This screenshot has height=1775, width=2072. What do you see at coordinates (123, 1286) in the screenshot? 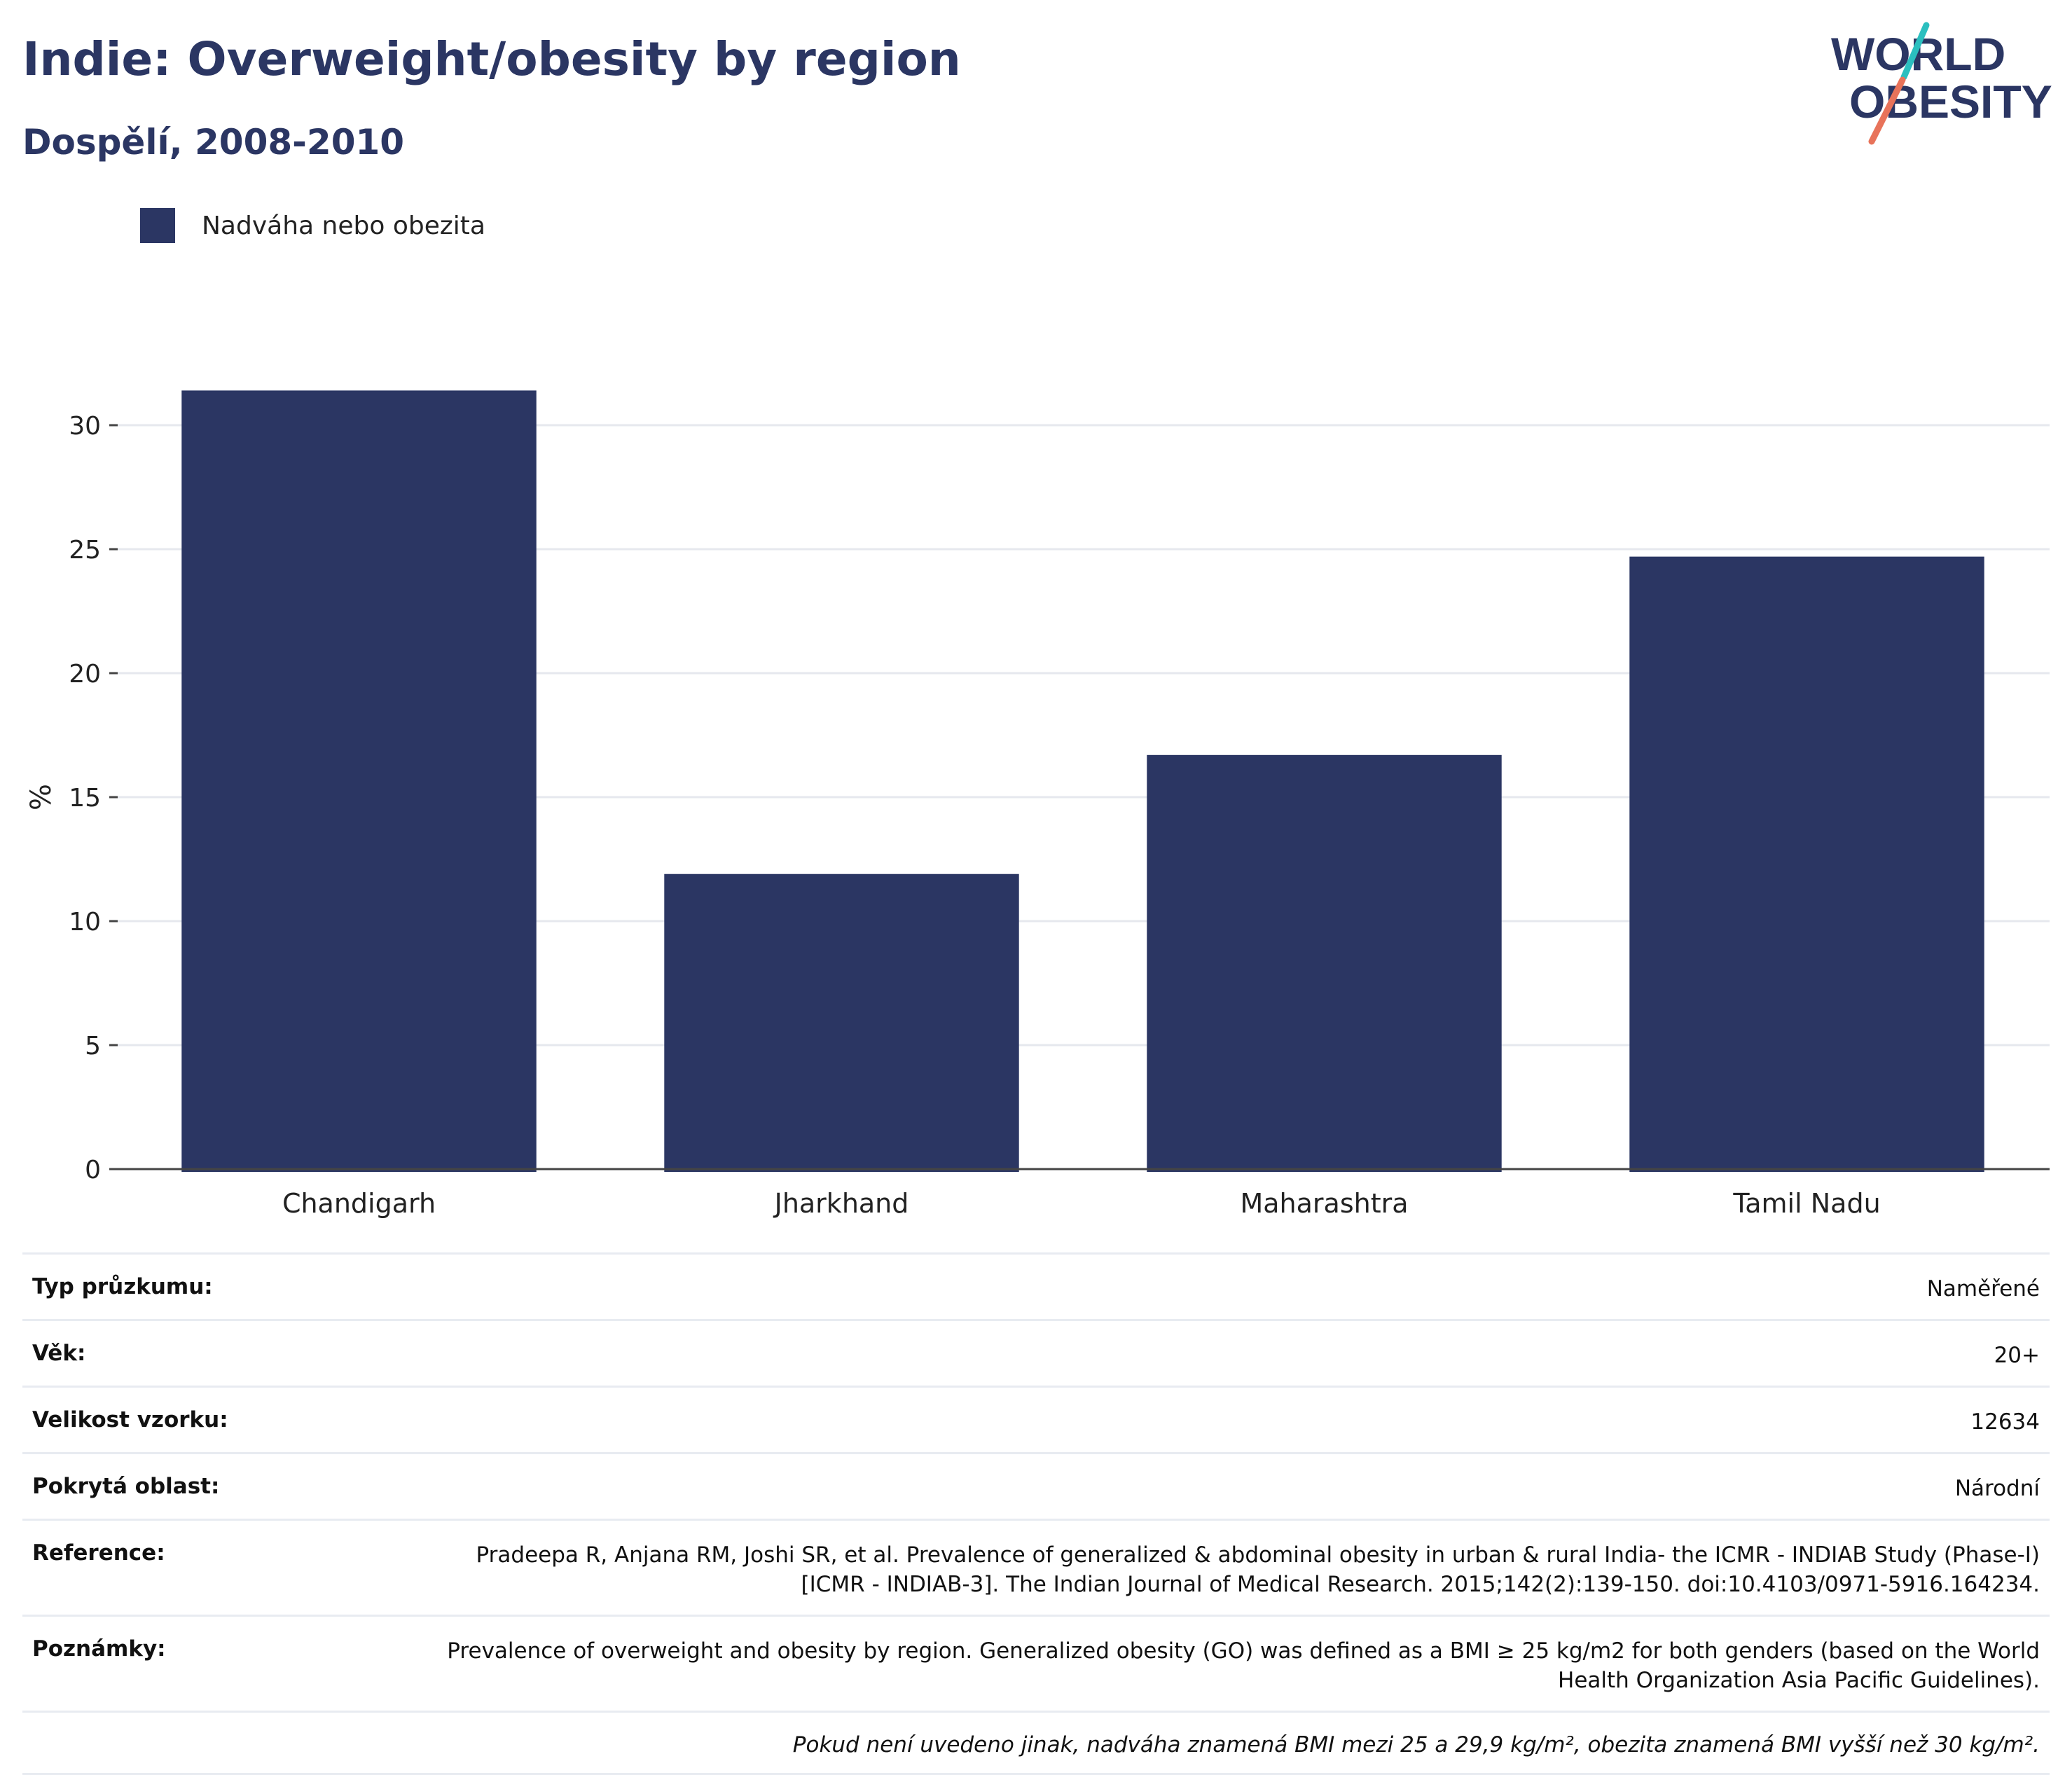
I see `info-label: Typ průzkumu:` at bounding box center [123, 1286].